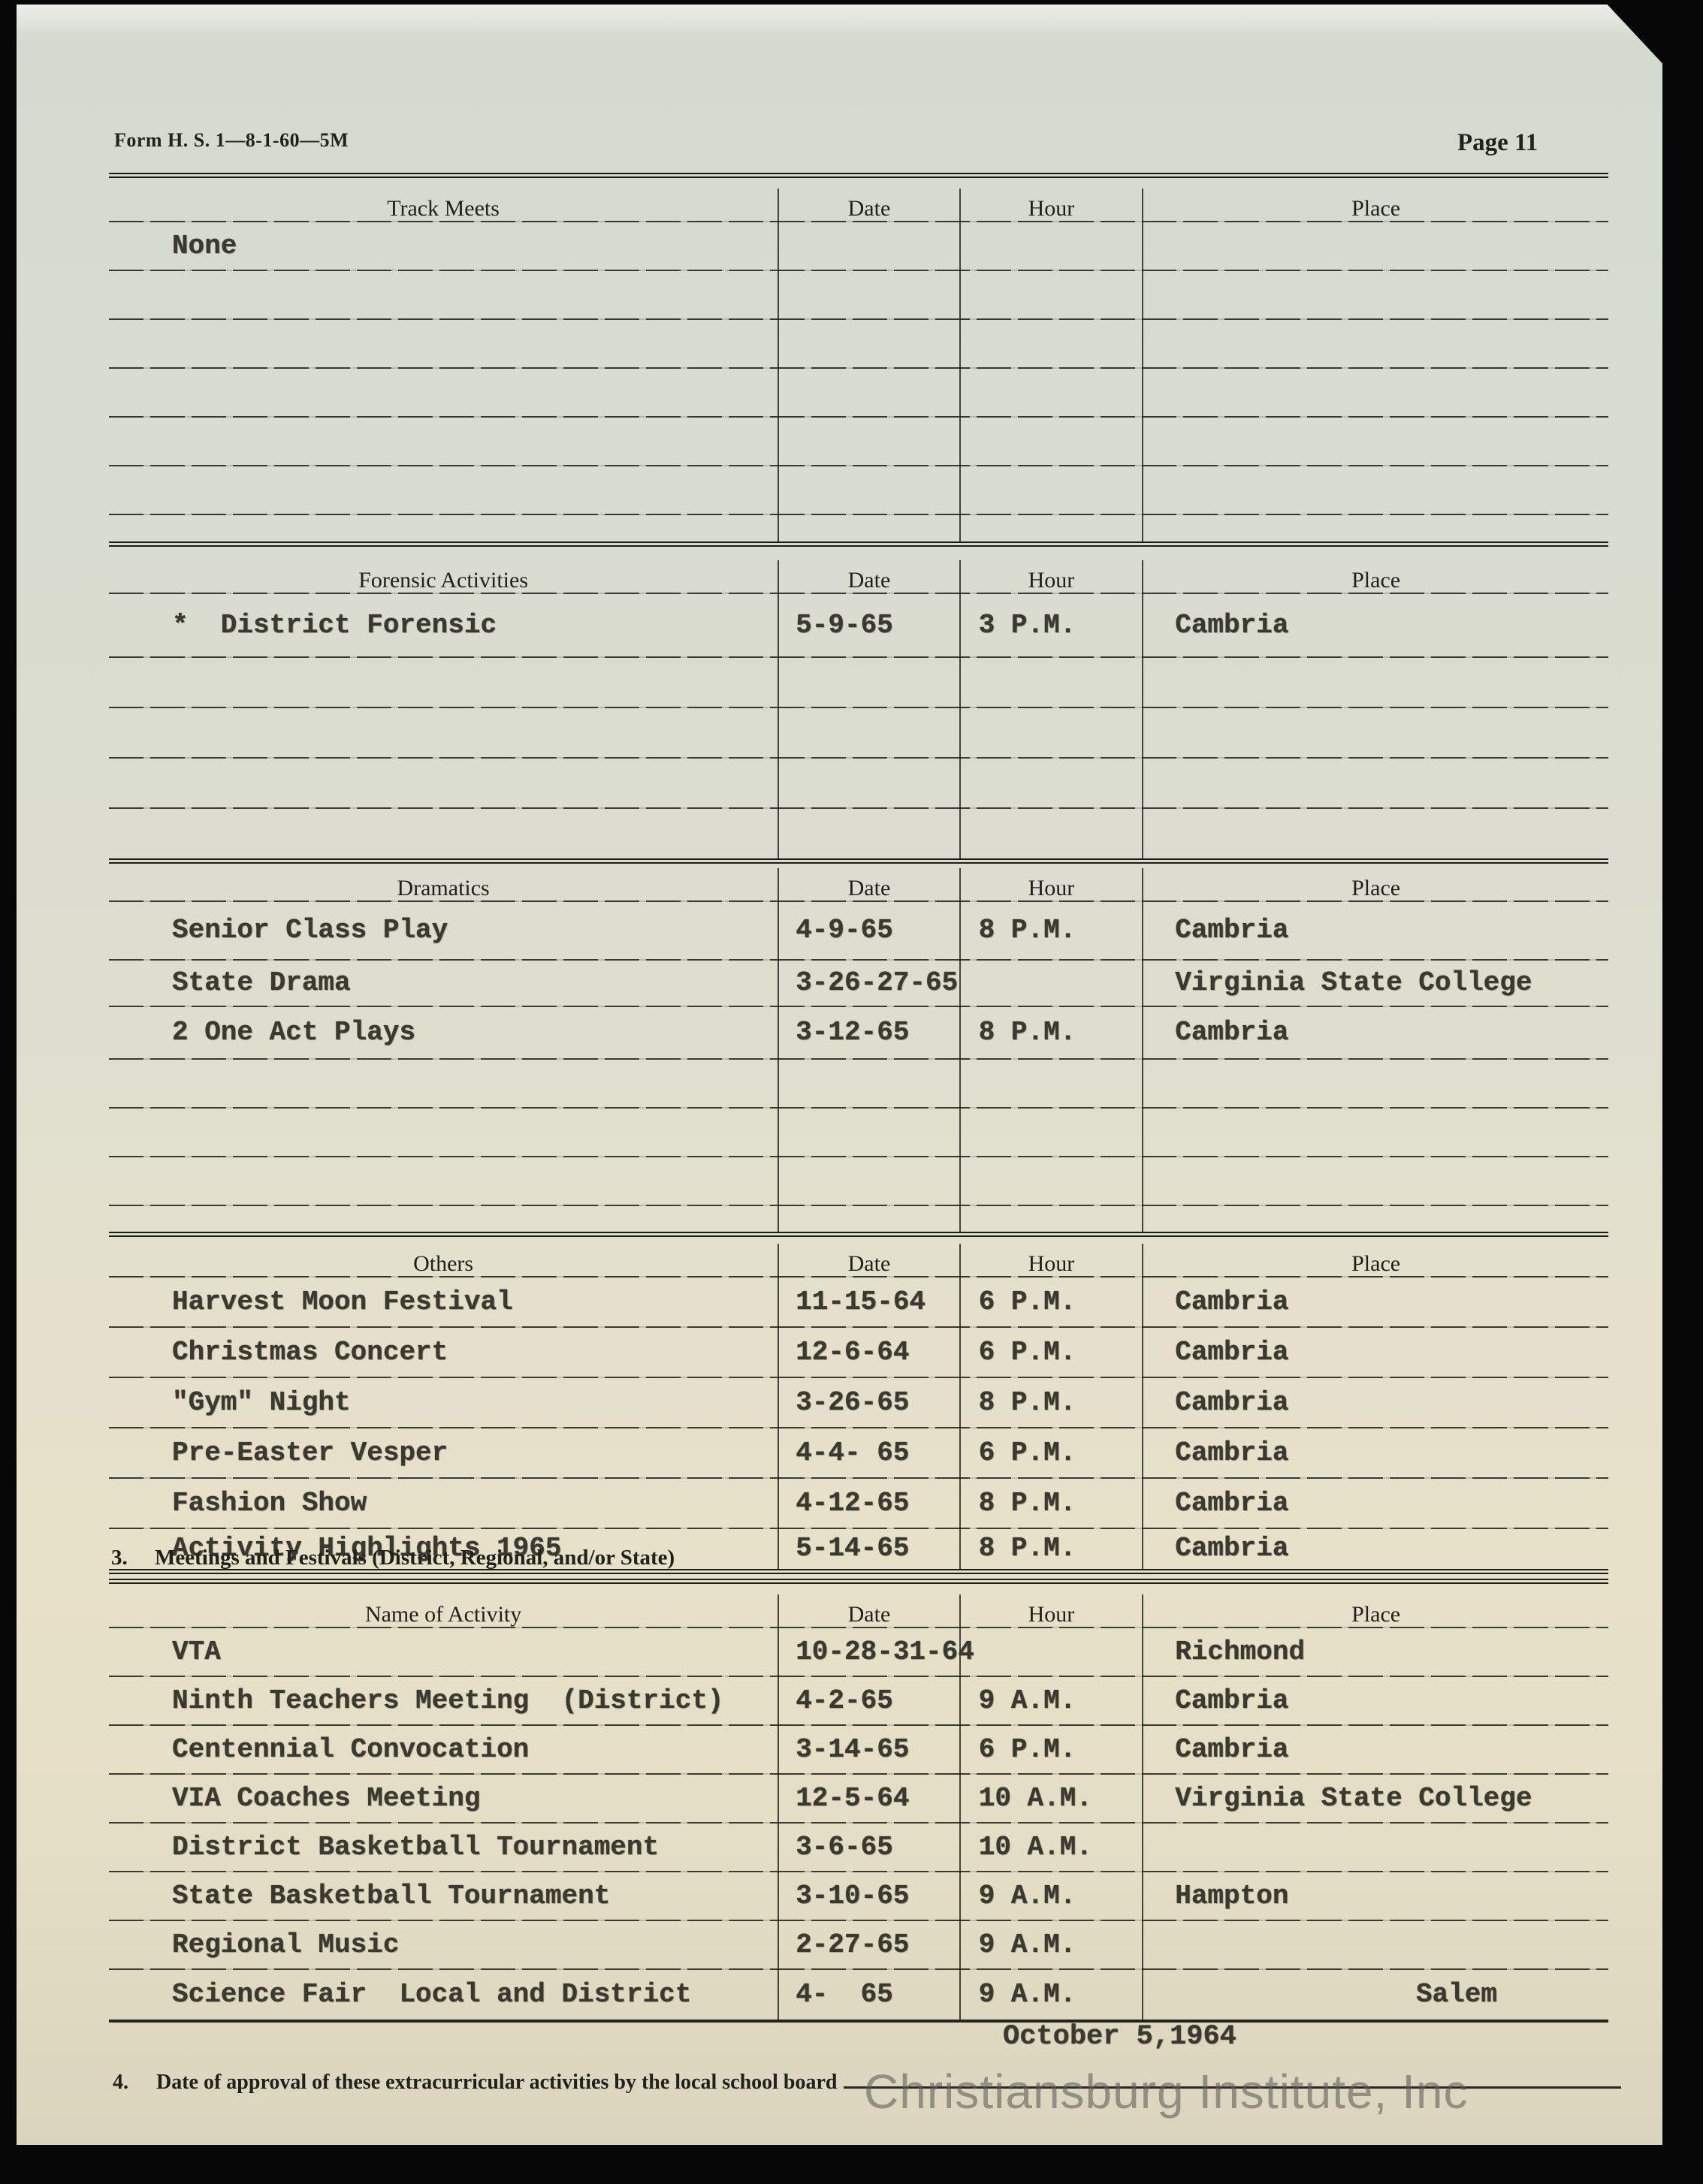  I want to click on date-cell: 12-6-64, so click(870, 1352).